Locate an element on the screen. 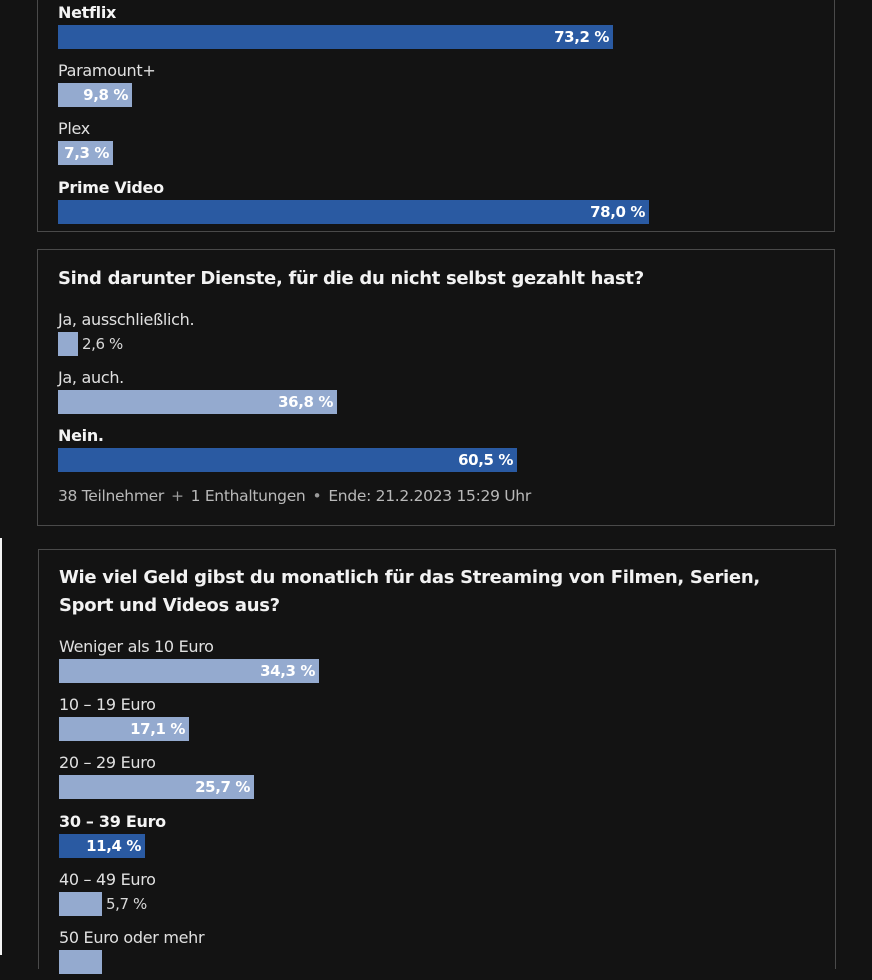 This screenshot has width=872, height=980. poll-option-no: Nein. 60,5 % is located at coordinates (437, 452).